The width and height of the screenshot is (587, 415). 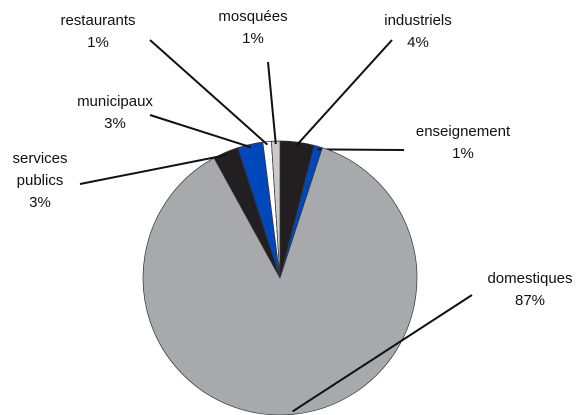 I want to click on slice-label: mosquées 1%, so click(x=253, y=28).